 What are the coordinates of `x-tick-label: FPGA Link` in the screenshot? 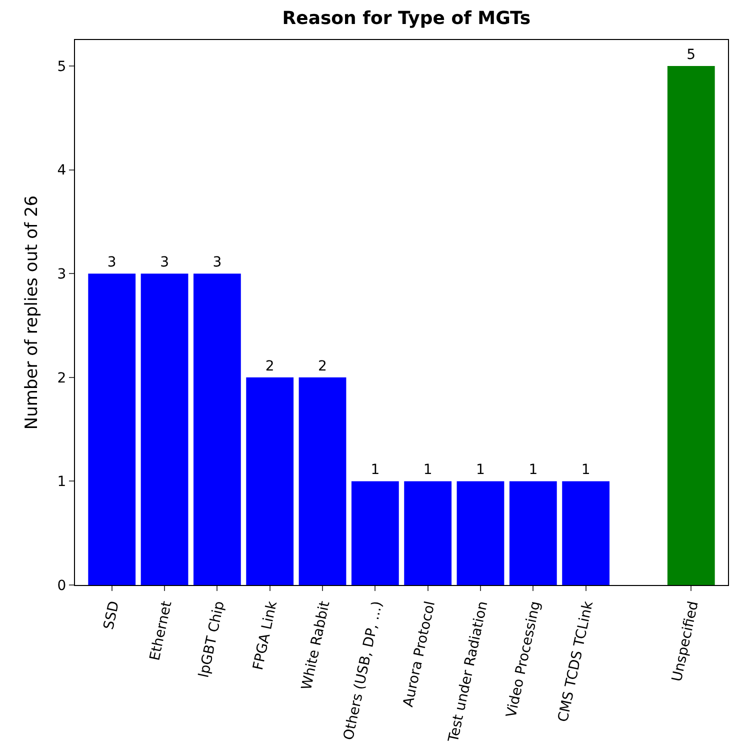 It's located at (265, 635).